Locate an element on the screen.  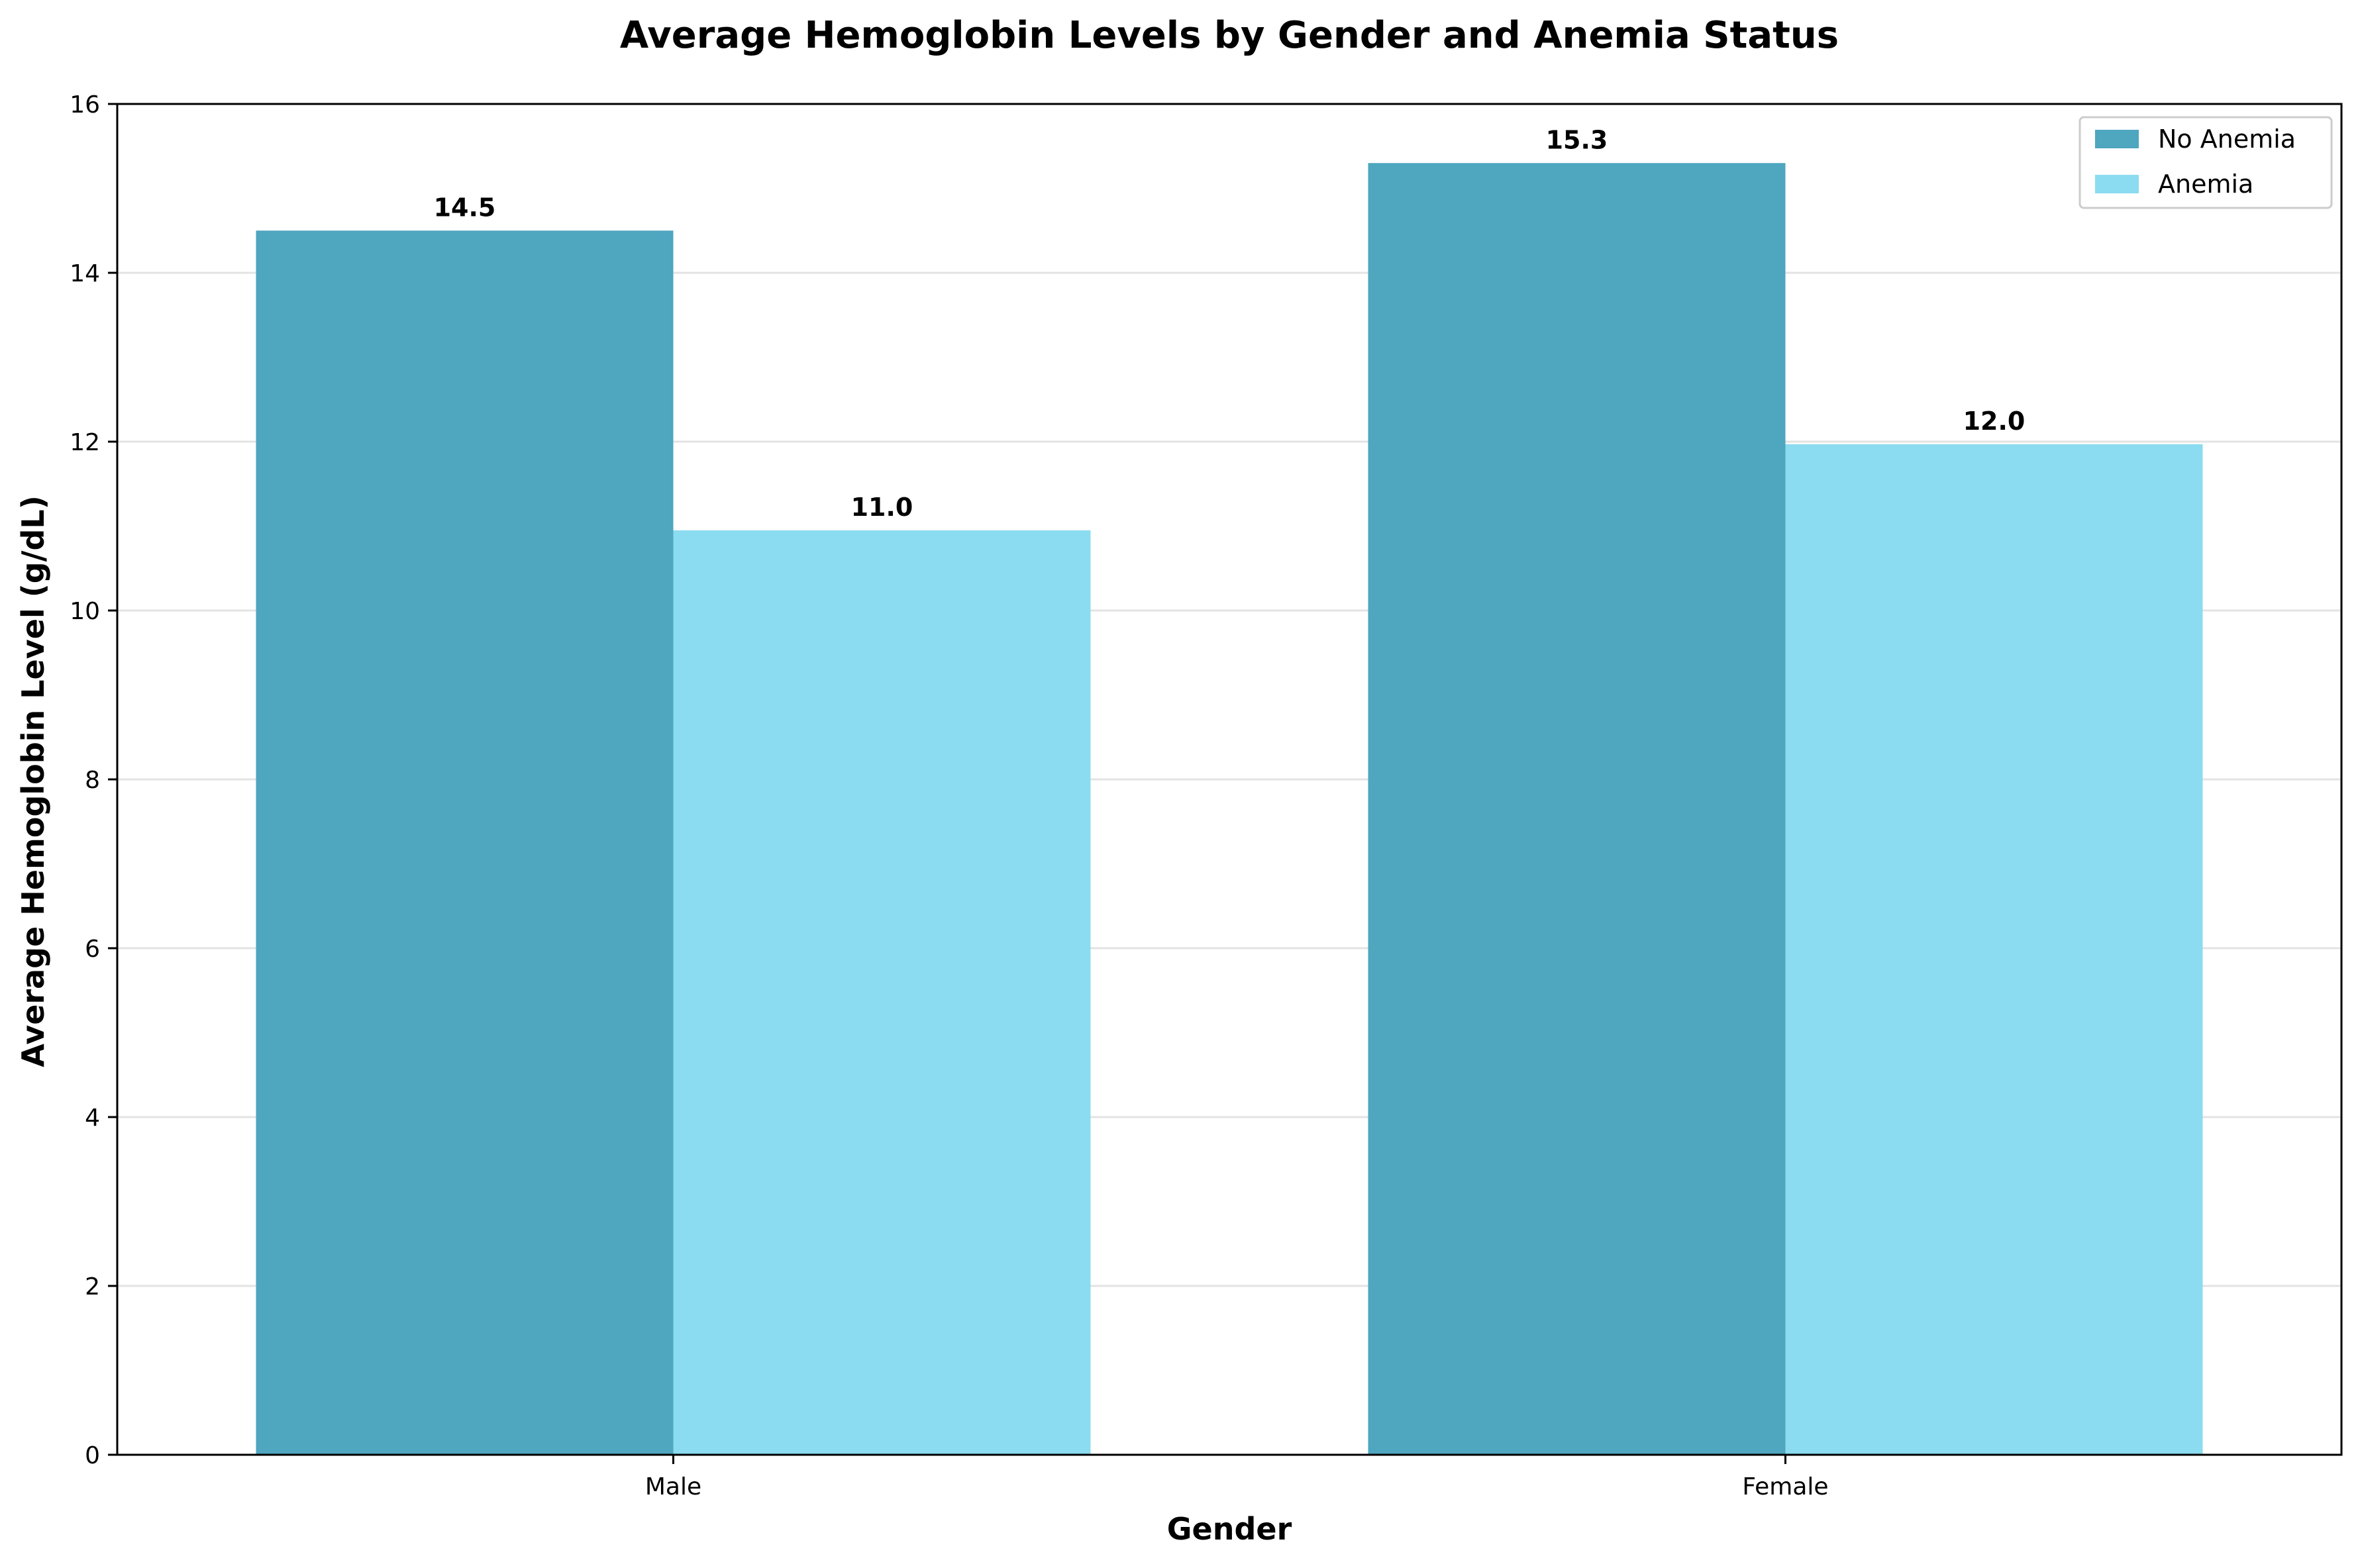
bar-female-anemia is located at coordinates (1994, 949).